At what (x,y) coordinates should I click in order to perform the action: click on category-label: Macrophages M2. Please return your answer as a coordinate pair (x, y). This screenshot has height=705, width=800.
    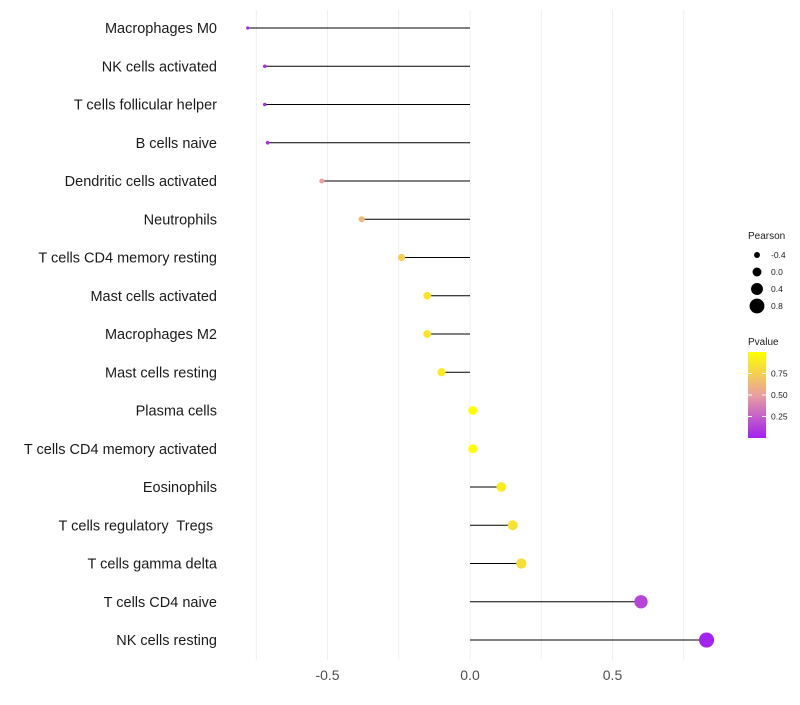
    Looking at the image, I should click on (161, 335).